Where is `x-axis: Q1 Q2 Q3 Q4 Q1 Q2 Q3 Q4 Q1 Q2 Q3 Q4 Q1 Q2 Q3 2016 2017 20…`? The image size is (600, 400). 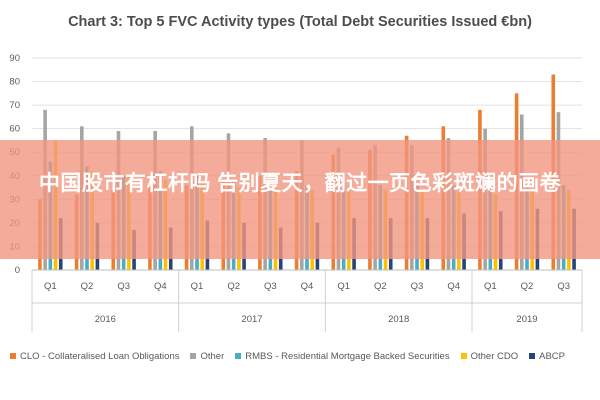
x-axis: Q1 Q2 Q3 Q4 Q1 Q2 Q3 Q4 Q1 Q2 Q3 Q4 Q1 Q2 Q3 2016 2017 20… is located at coordinates (307, 300).